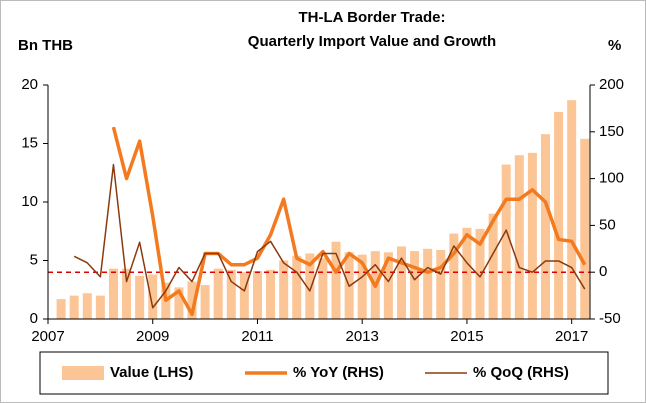  I want to click on legend-swatch, so click(83, 373).